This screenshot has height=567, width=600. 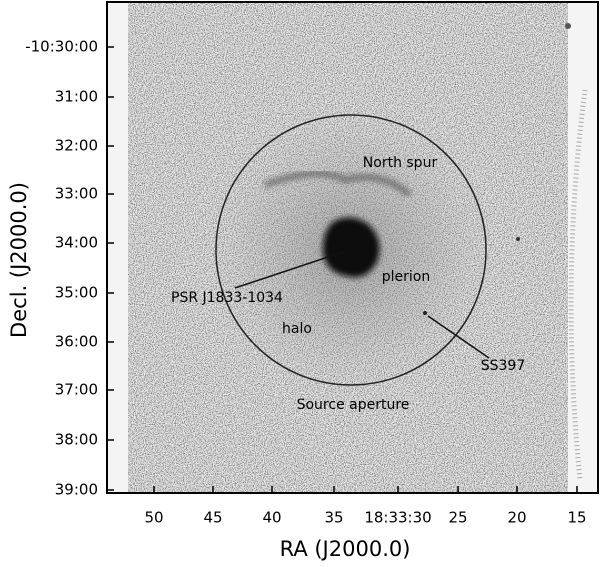 What do you see at coordinates (19, 260) in the screenshot?
I see `y-axis-title: Decl. (J2000.0)` at bounding box center [19, 260].